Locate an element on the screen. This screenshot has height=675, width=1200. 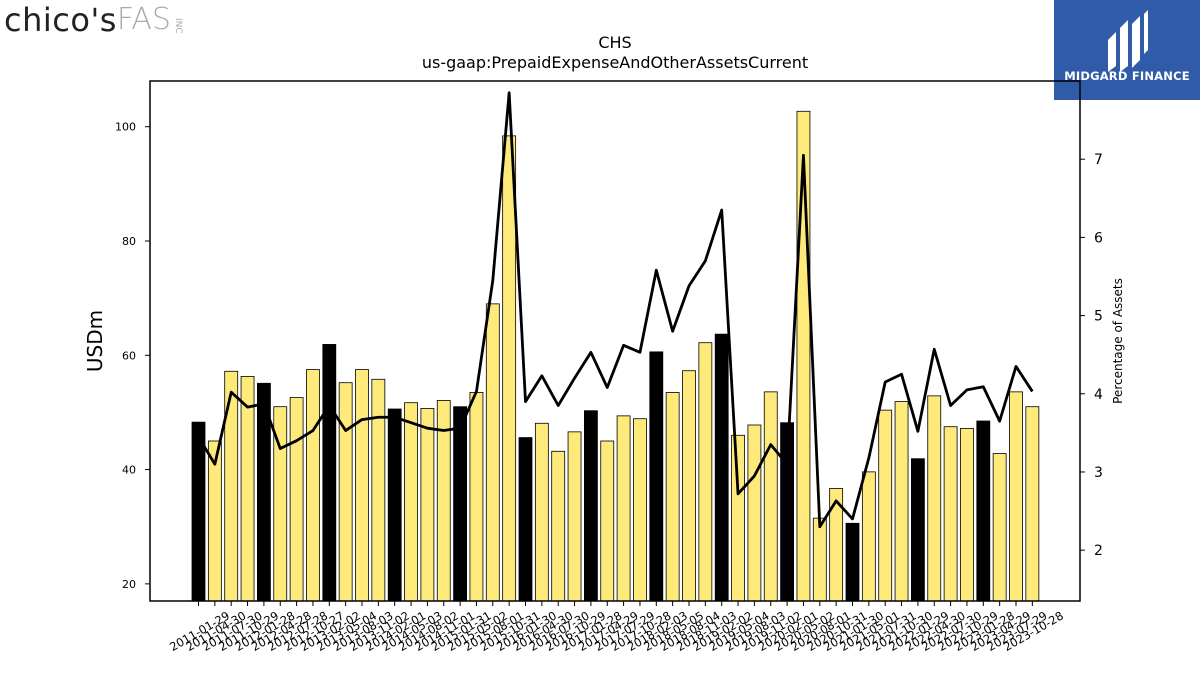
brand-logo-text: MIDGARD FINANCE is located at coordinates (1127, 76).